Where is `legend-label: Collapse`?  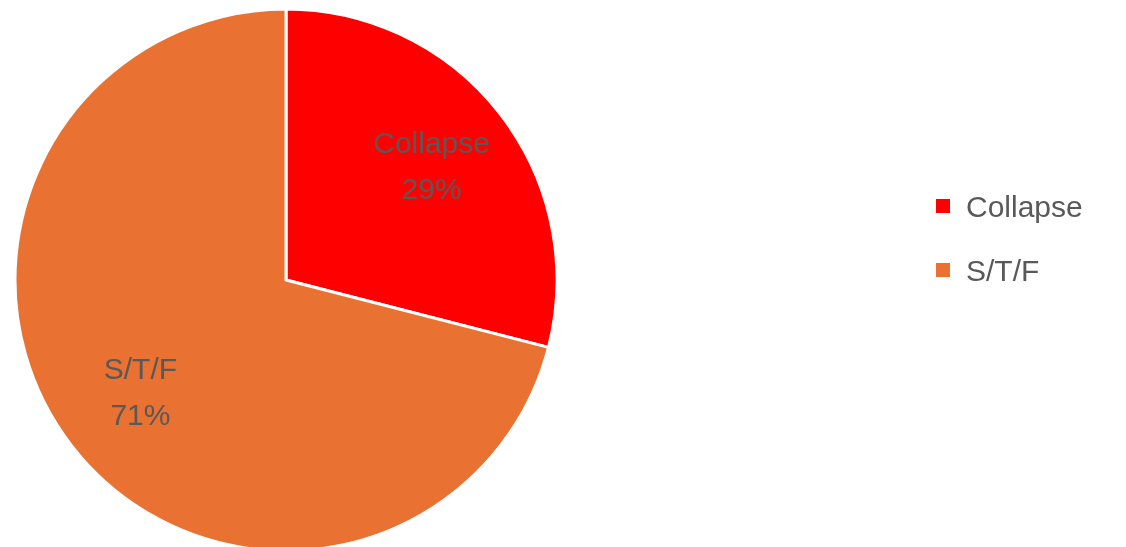
legend-label: Collapse is located at coordinates (1024, 206).